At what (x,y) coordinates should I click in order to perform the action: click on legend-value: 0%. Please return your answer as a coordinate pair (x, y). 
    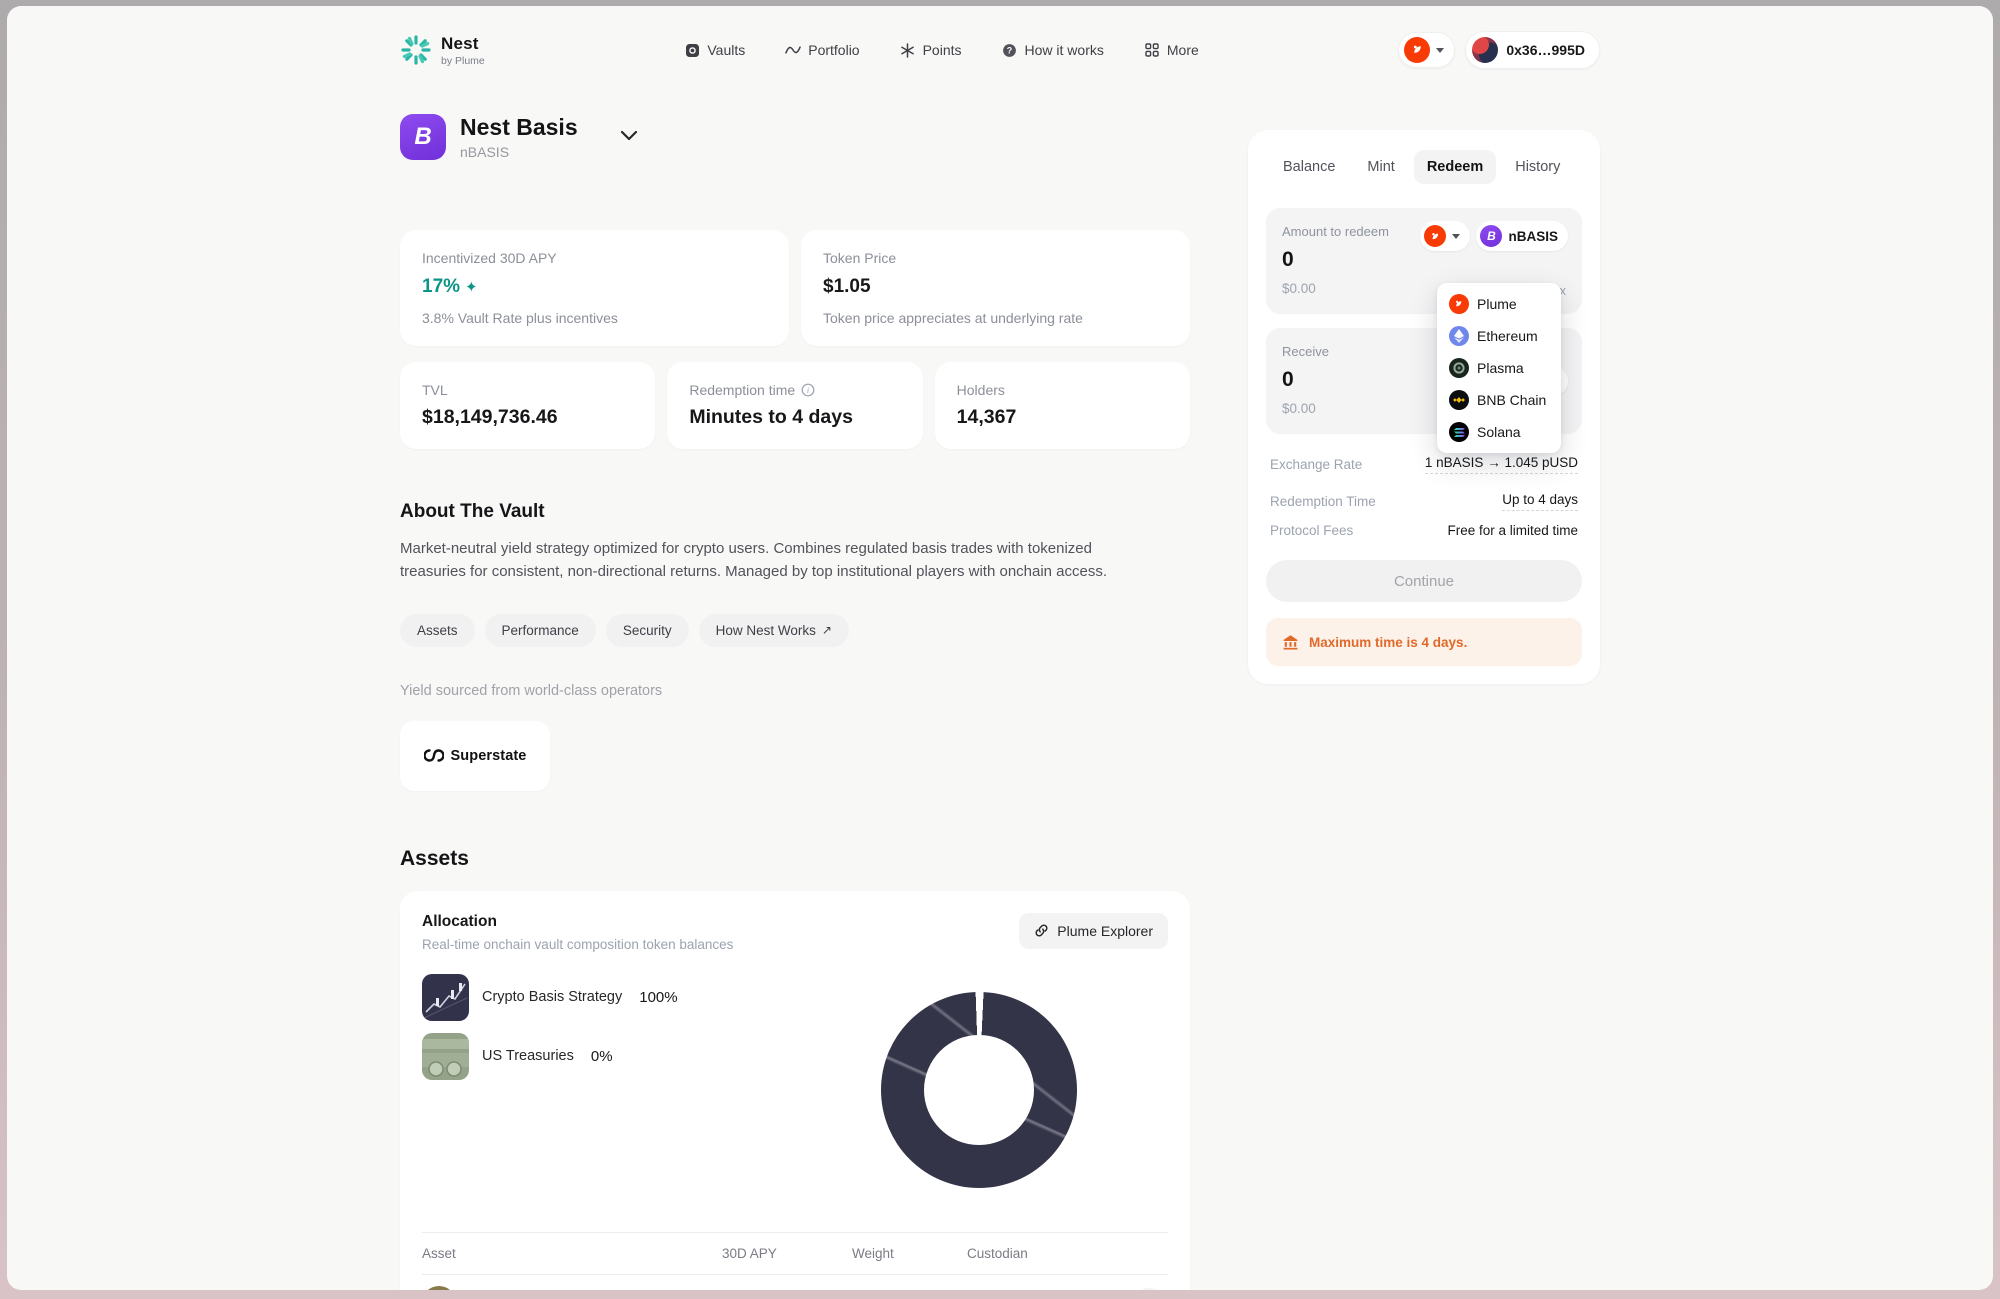
    Looking at the image, I should click on (601, 1056).